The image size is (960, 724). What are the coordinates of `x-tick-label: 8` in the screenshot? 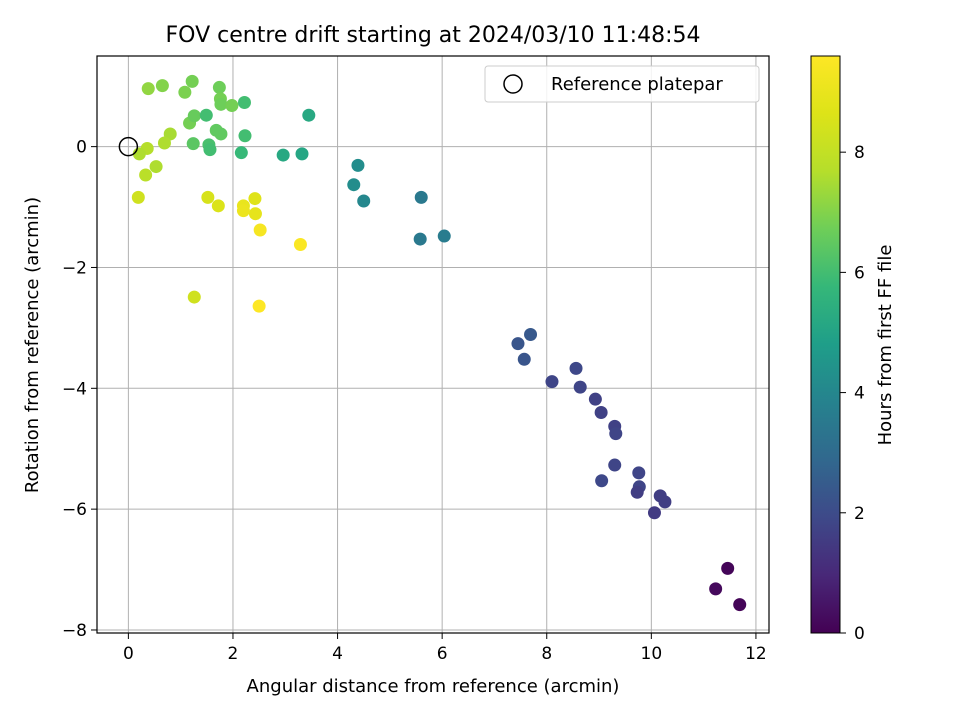 It's located at (546, 654).